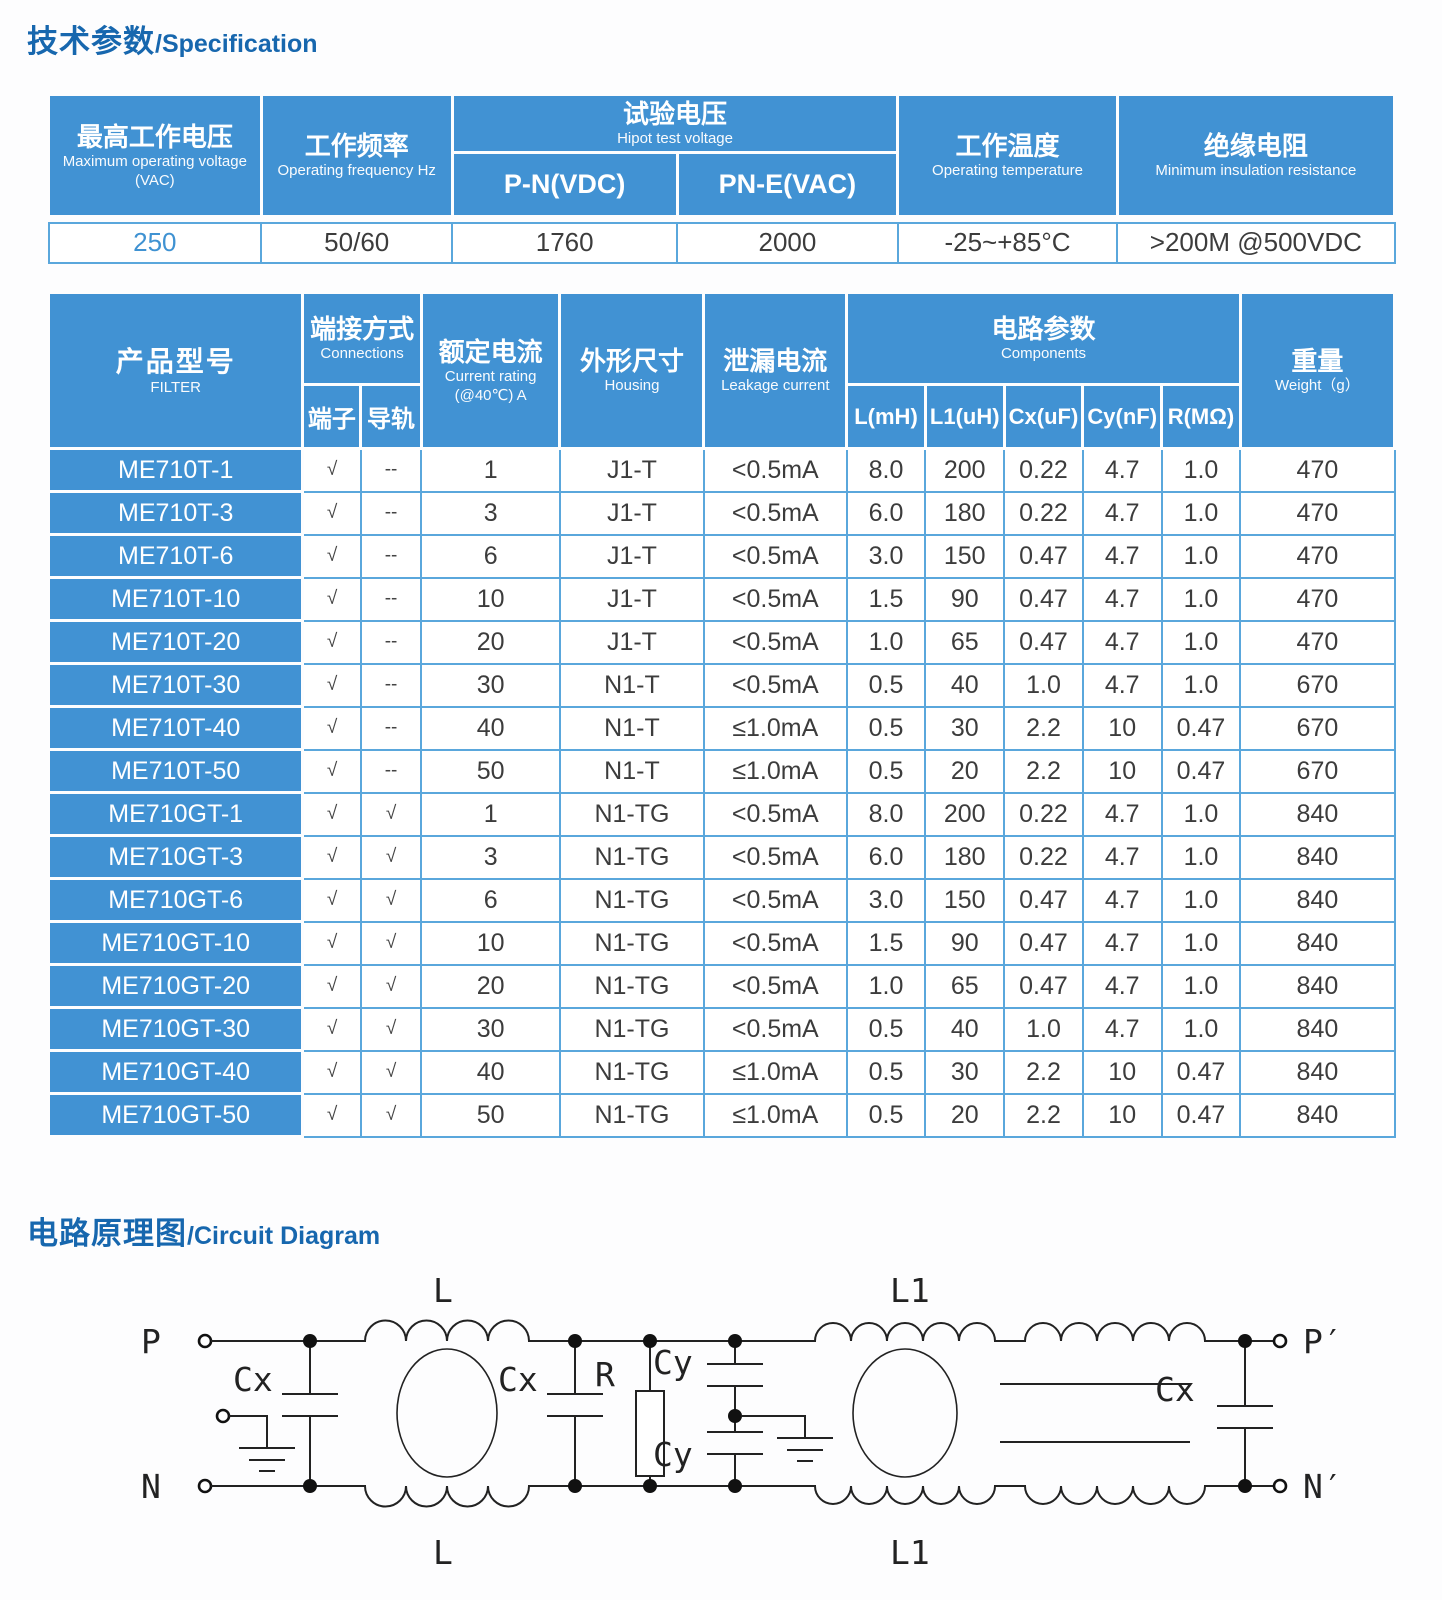 This screenshot has height=1600, width=1442. Describe the element at coordinates (490, 814) in the screenshot. I see `cell-current: 1` at that location.